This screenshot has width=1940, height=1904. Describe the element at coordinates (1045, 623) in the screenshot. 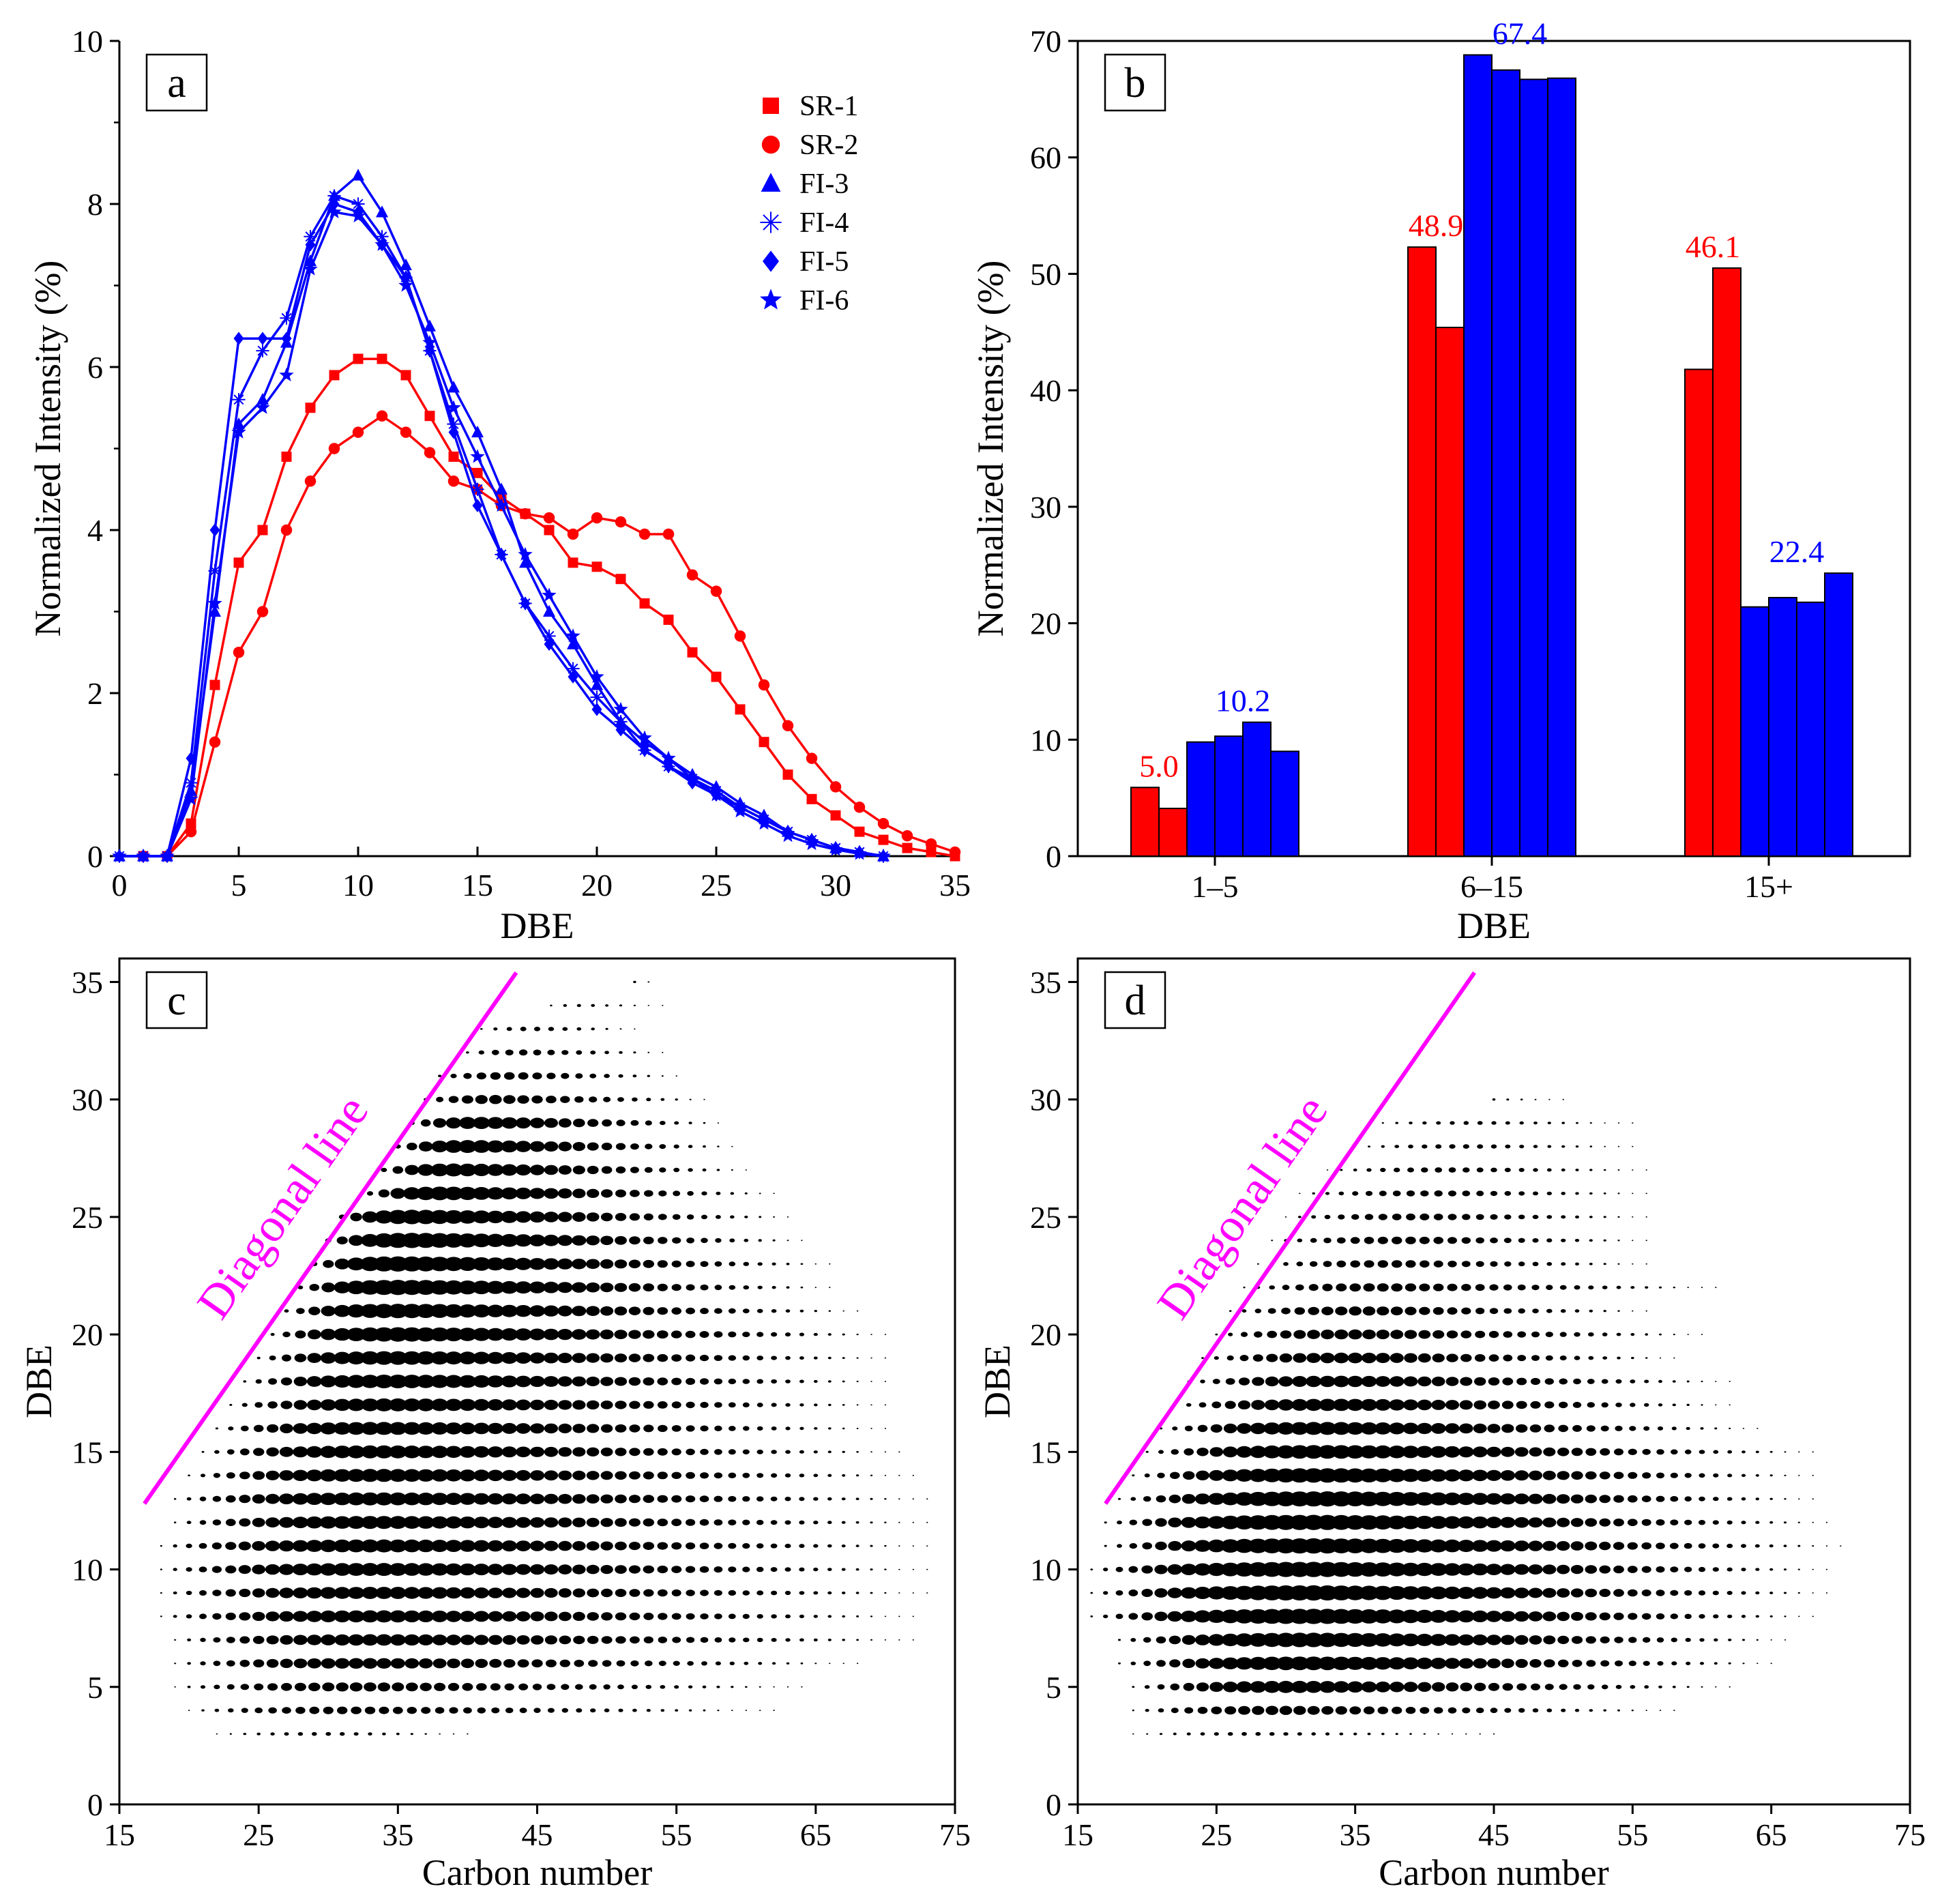

I see `y-tick-label: 20` at that location.